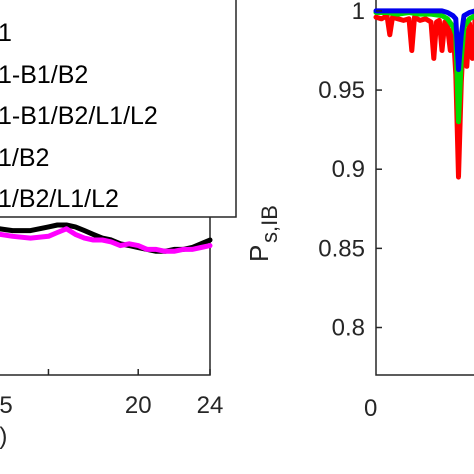 This screenshot has width=474, height=474. What do you see at coordinates (341, 90) in the screenshot?
I see `right-y-tick-label-0.95: 0.95` at bounding box center [341, 90].